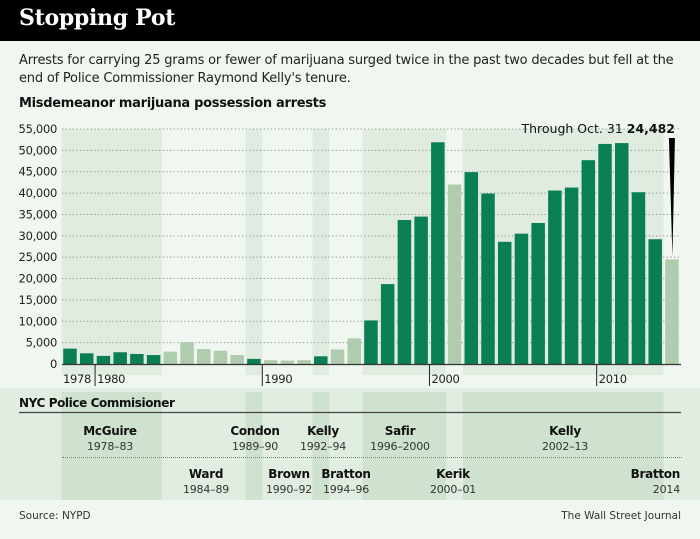 This screenshot has width=700, height=539. Describe the element at coordinates (137, 358) in the screenshot. I see `bar-1982` at that location.